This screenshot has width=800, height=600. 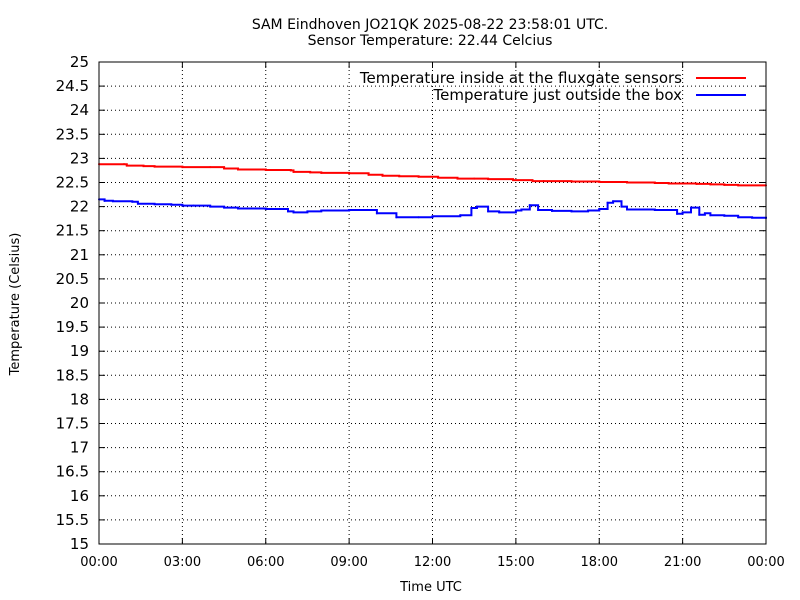 I want to click on y-tick-label: 15, so click(x=79, y=544).